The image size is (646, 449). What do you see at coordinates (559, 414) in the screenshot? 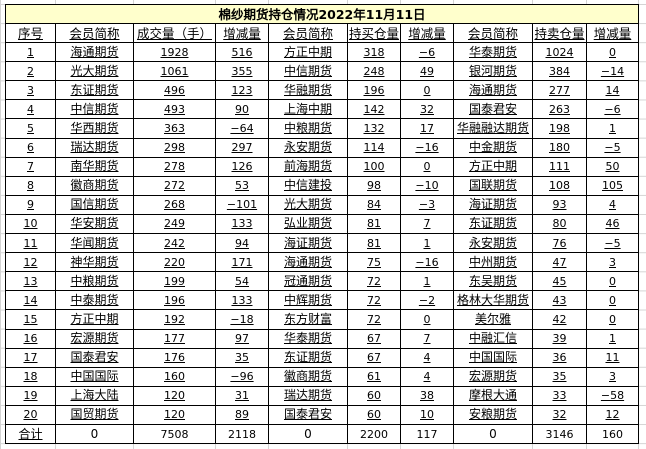
I see `table-cell: 32` at bounding box center [559, 414].